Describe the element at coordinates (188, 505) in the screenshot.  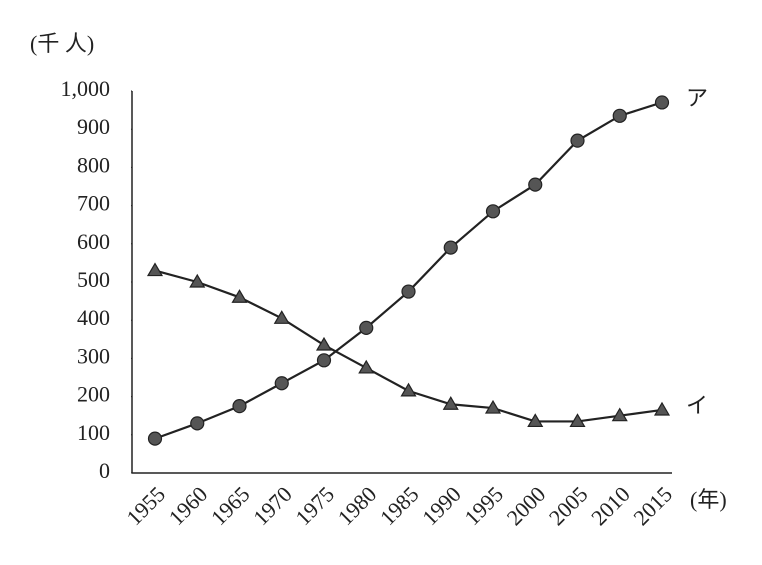
I see `x-tick-label: 1960` at that location.